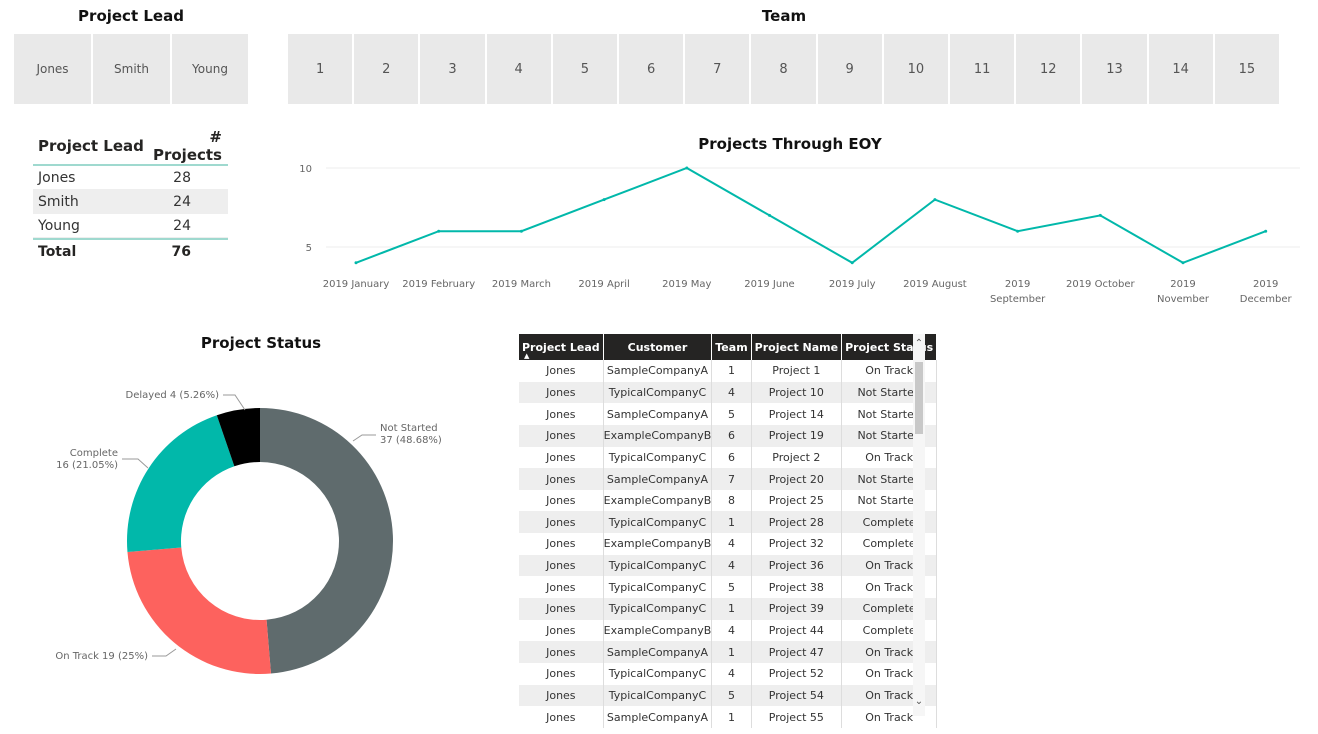 The image size is (1318, 734). What do you see at coordinates (797, 609) in the screenshot?
I see `cell-project-name: Project 39` at bounding box center [797, 609].